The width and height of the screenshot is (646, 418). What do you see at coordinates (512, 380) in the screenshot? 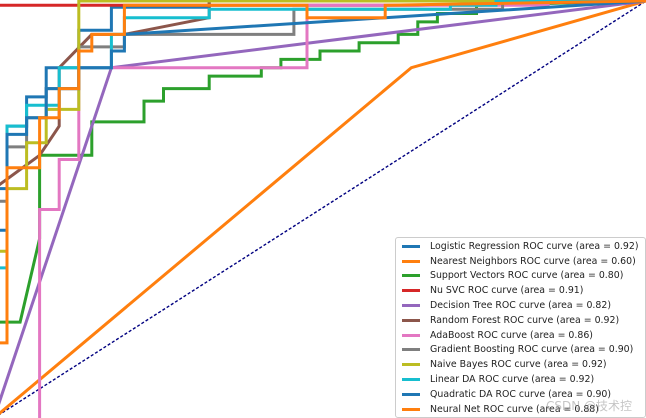
I see `legend-label: Linear DA ROC curve (area = 0.92)` at bounding box center [512, 380].